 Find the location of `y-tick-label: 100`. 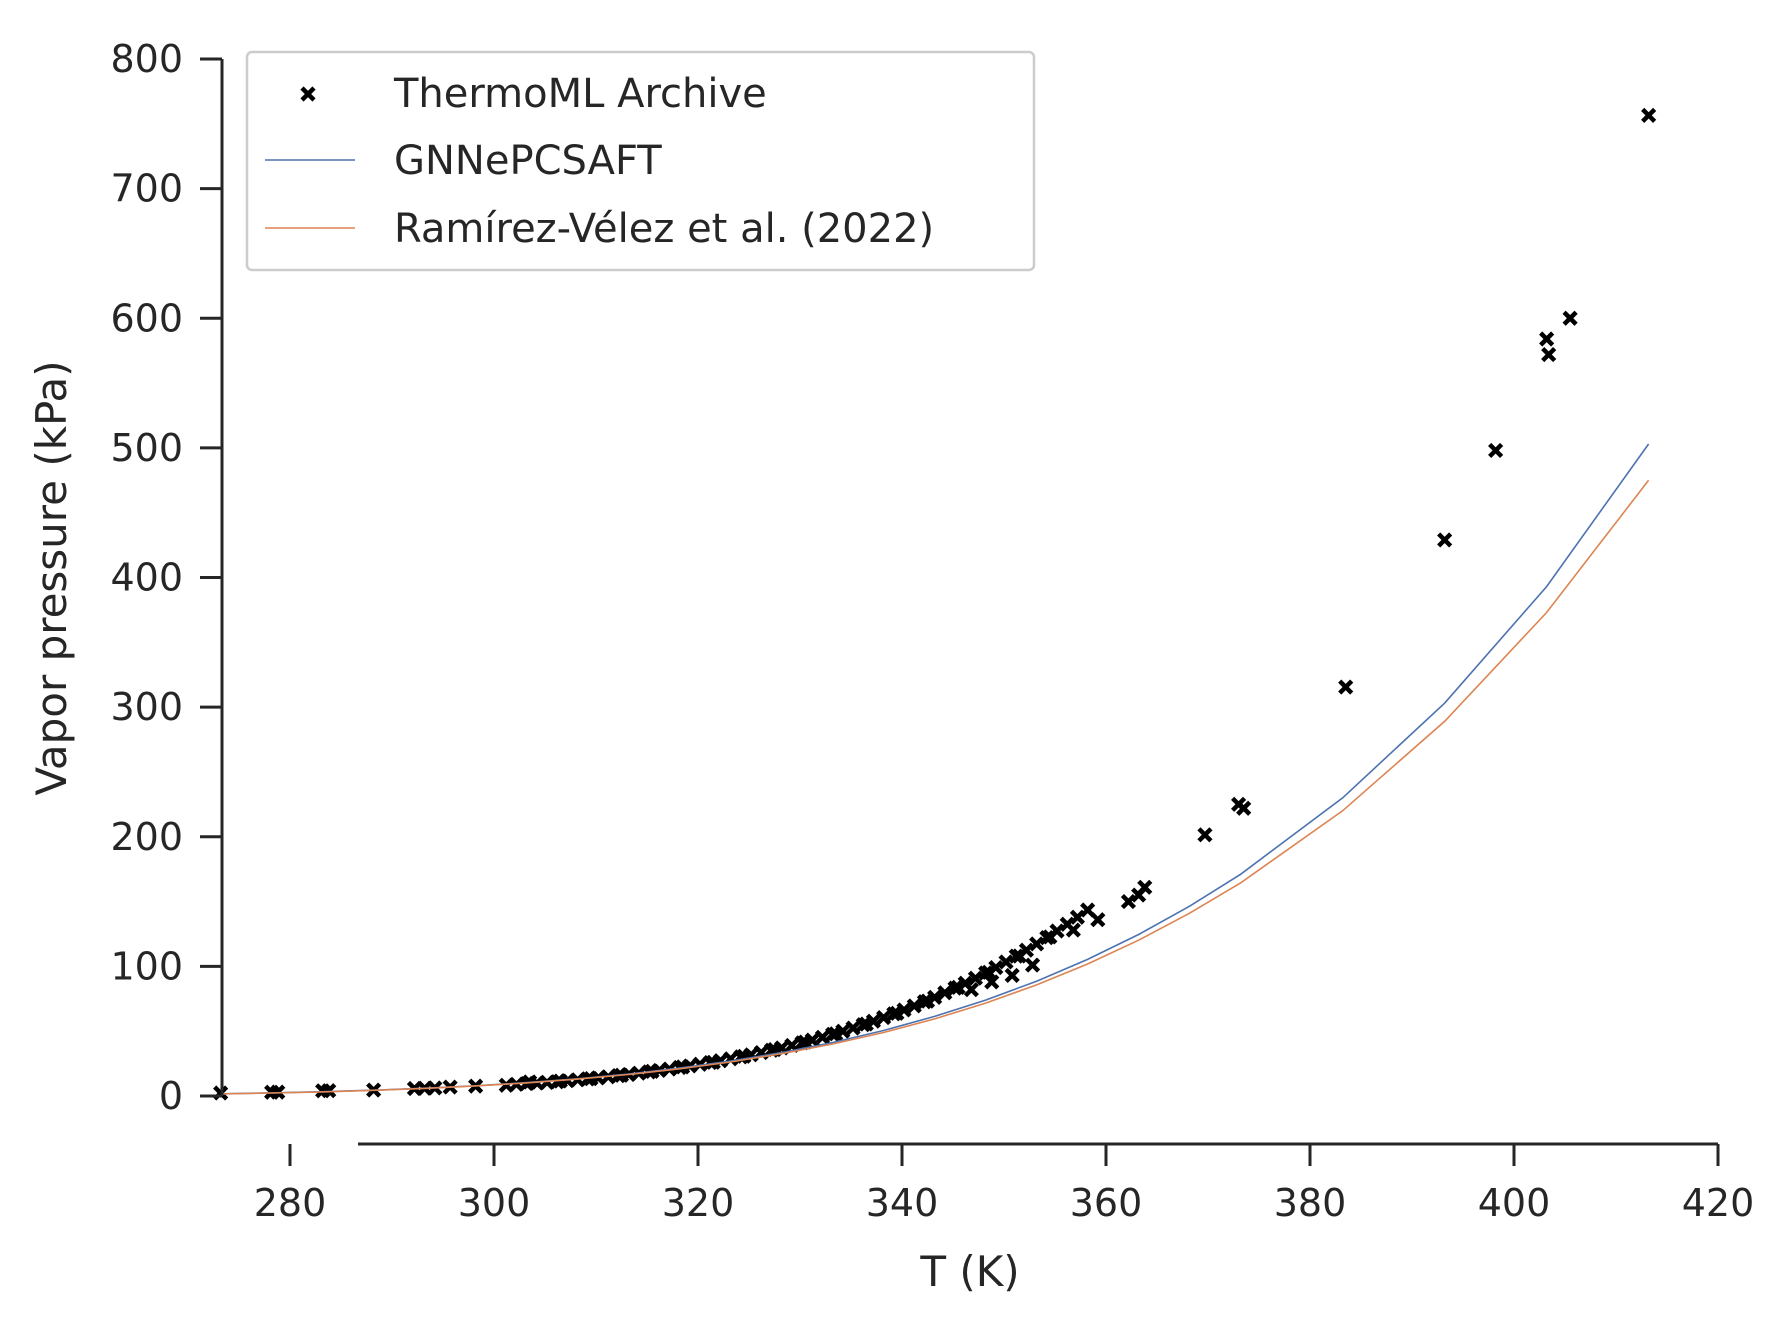

y-tick-label: 100 is located at coordinates (146, 966).